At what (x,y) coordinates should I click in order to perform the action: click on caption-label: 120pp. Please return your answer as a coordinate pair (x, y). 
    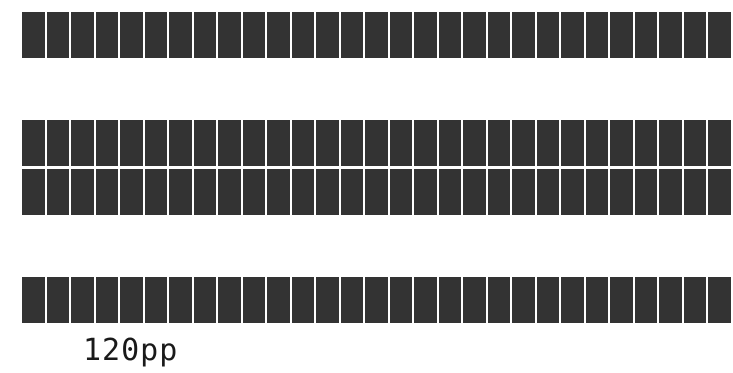
    Looking at the image, I should click on (131, 350).